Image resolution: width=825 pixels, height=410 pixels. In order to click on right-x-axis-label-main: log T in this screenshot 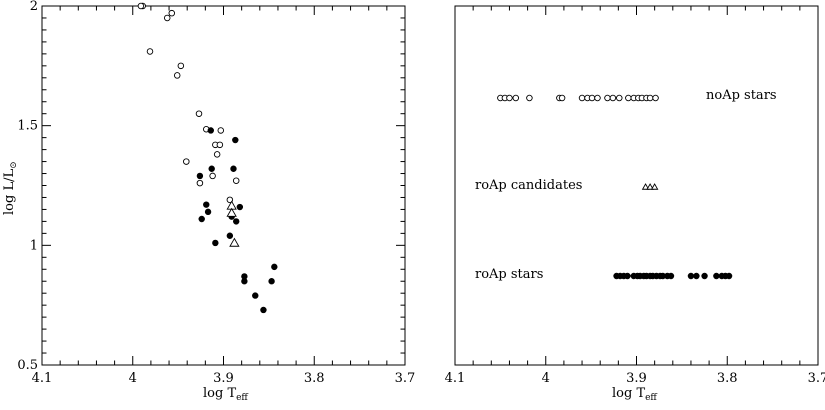, I will do `click(628, 393)`.